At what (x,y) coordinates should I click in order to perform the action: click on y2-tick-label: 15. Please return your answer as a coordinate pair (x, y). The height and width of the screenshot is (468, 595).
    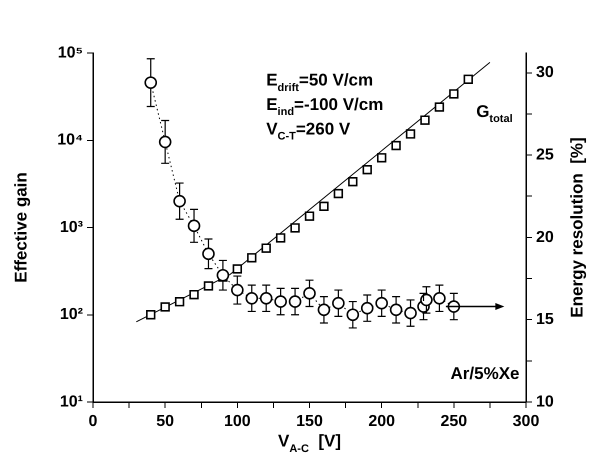
    Looking at the image, I should click on (545, 319).